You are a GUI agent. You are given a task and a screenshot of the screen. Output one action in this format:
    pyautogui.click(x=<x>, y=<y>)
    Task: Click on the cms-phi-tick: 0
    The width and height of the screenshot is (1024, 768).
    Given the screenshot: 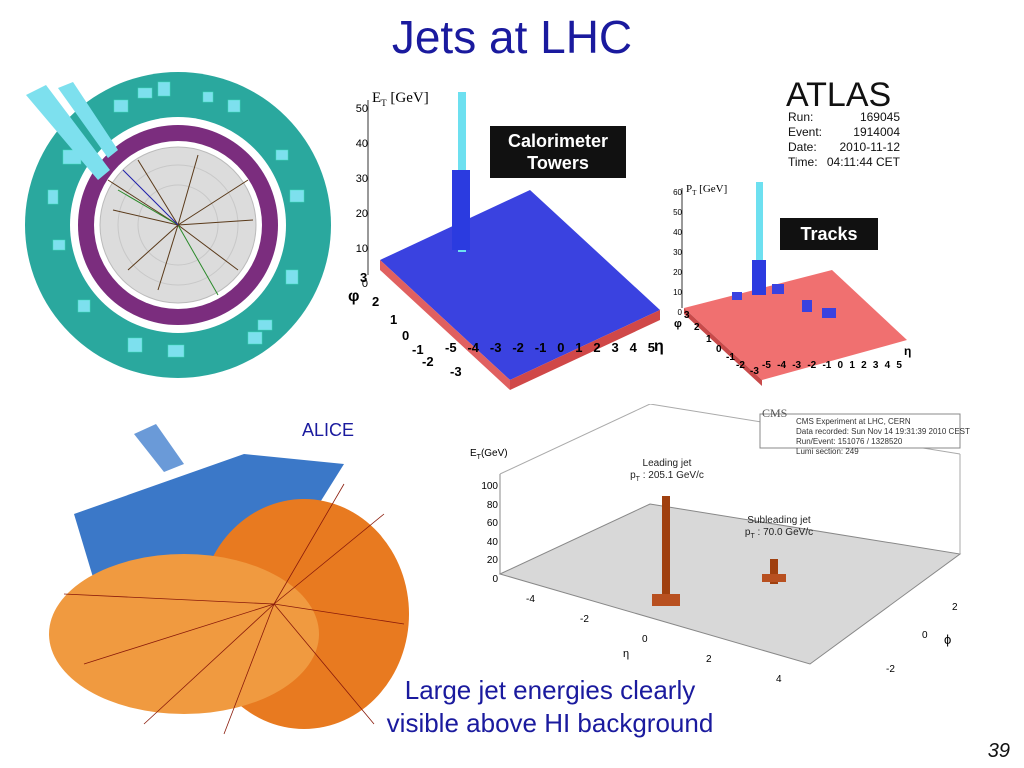 What is the action you would take?
    pyautogui.click(x=925, y=635)
    